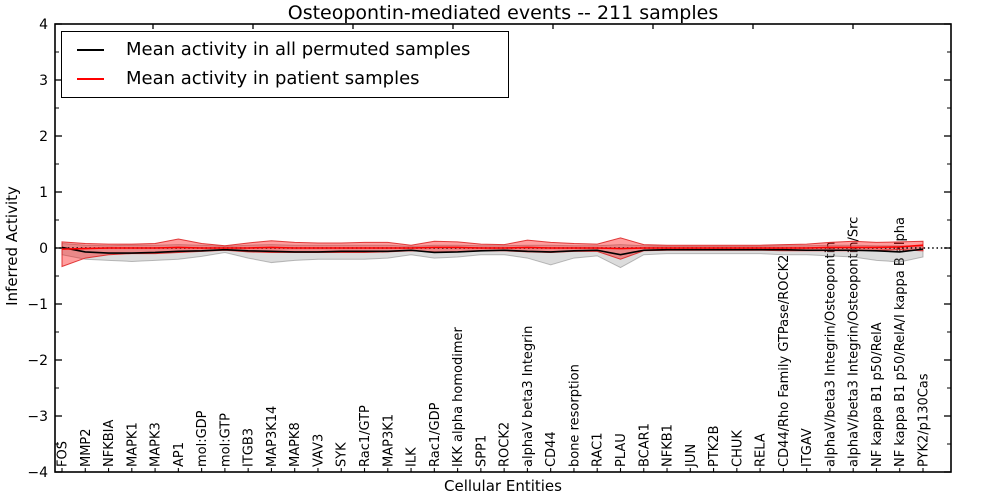 This screenshot has height=500, width=1000. I want to click on x-tick-label: ROCK2, so click(505, 444).